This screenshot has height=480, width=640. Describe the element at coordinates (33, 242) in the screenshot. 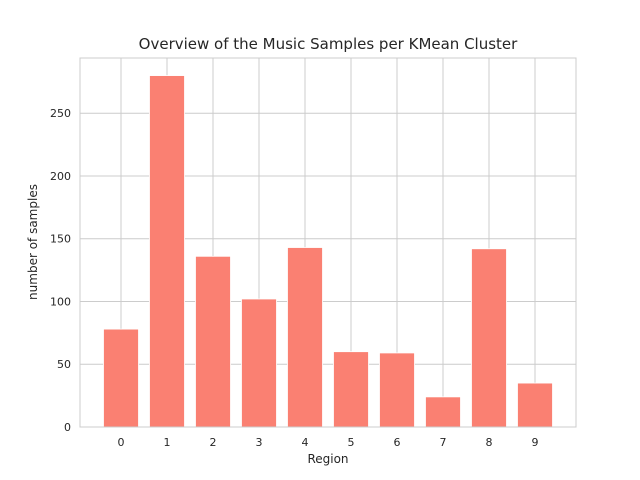

I see `y-axis-label: number of samples` at that location.